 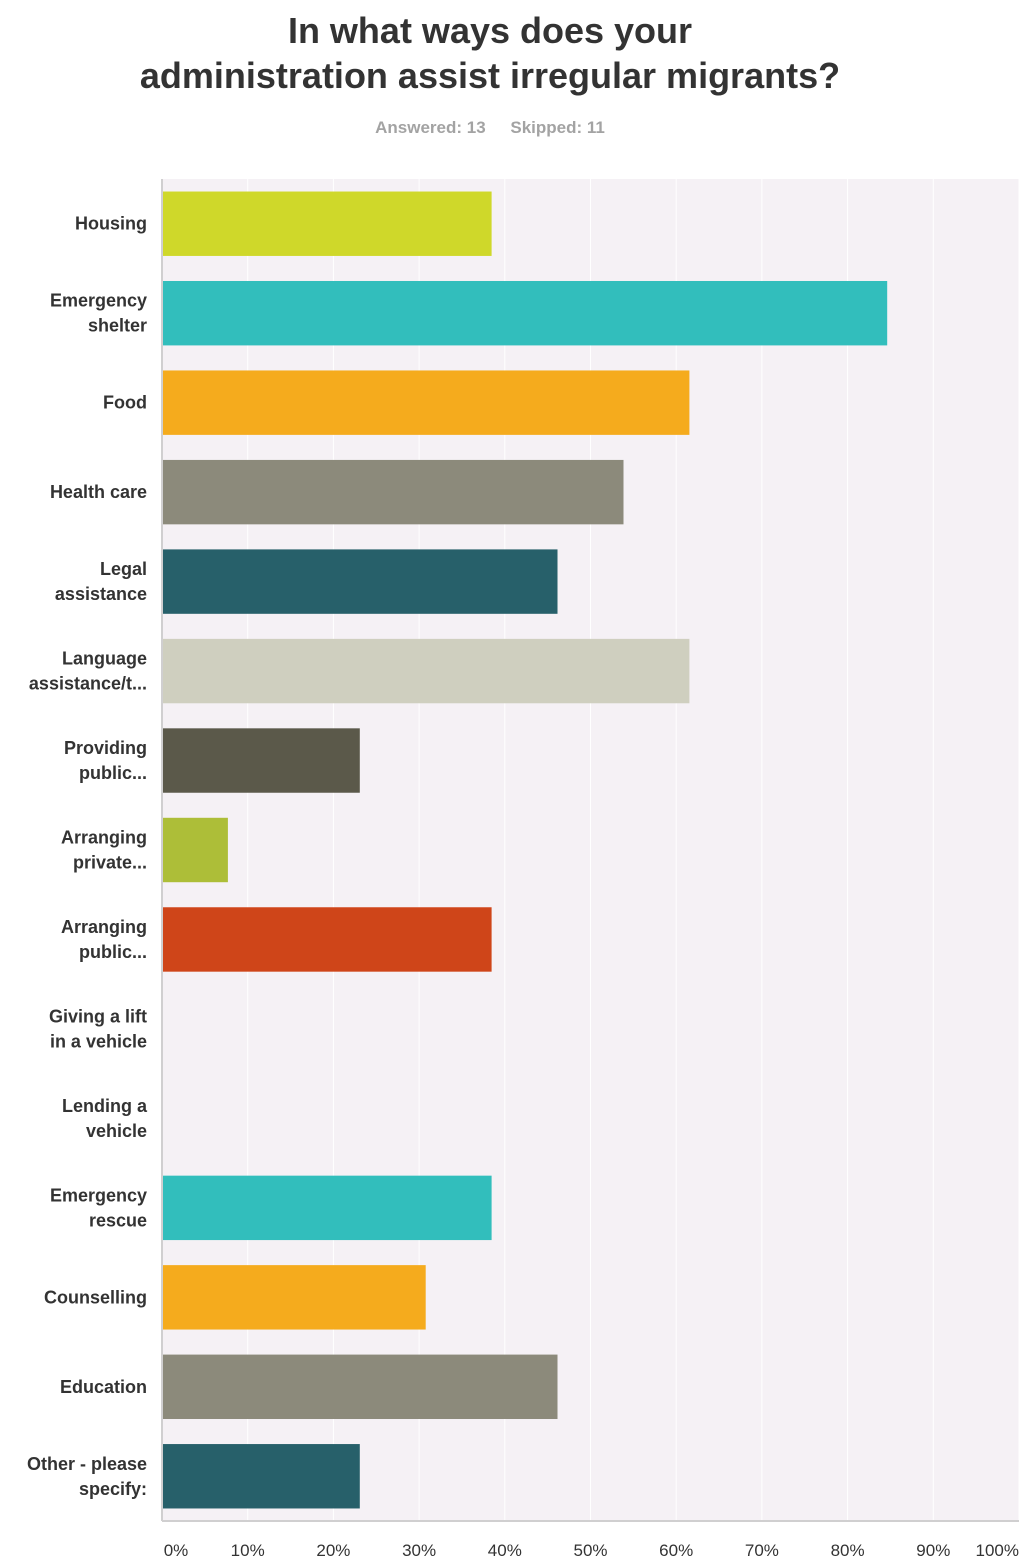 What do you see at coordinates (98, 492) in the screenshot?
I see `category-label: Health care` at bounding box center [98, 492].